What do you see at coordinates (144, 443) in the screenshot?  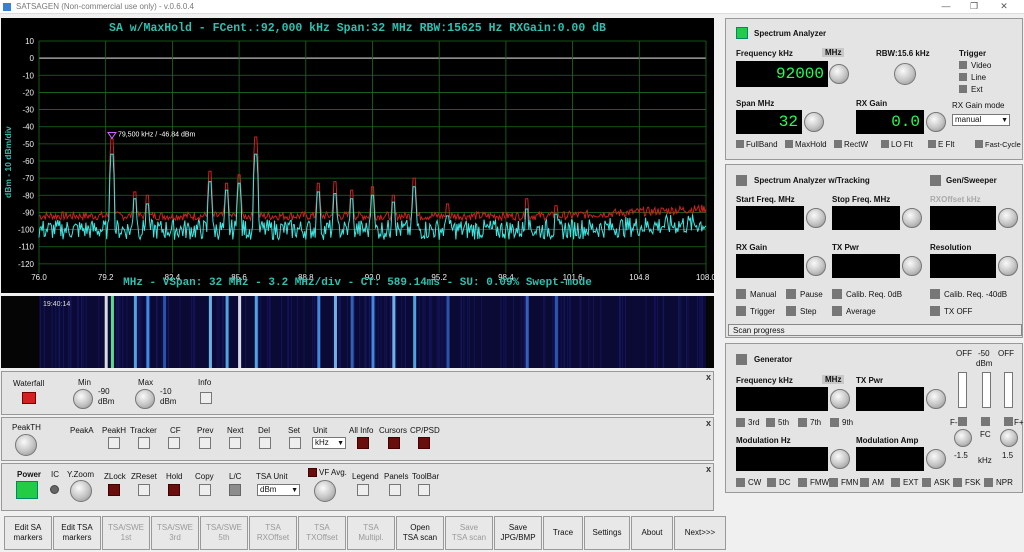 I see `tracker-checkbox` at bounding box center [144, 443].